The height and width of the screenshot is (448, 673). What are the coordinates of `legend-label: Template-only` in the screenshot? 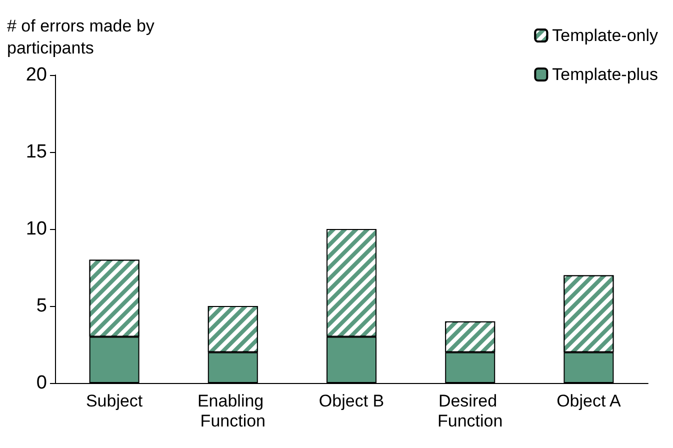 It's located at (605, 35).